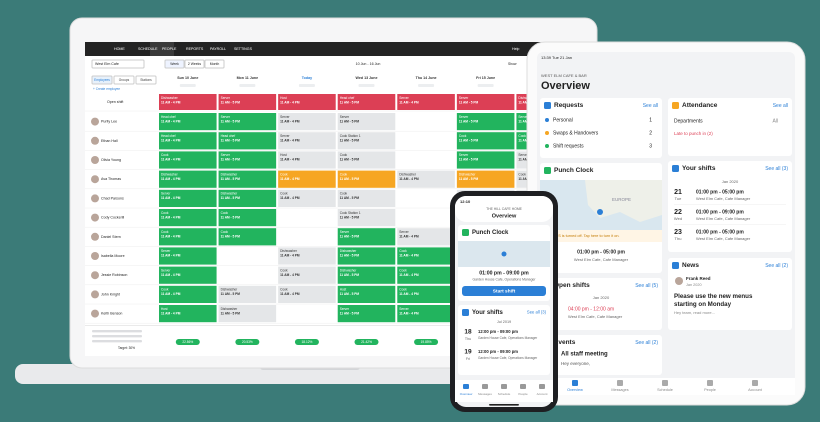 The width and height of the screenshot is (820, 422). What do you see at coordinates (344, 155) in the screenshot?
I see `shift-role: Cook` at bounding box center [344, 155].